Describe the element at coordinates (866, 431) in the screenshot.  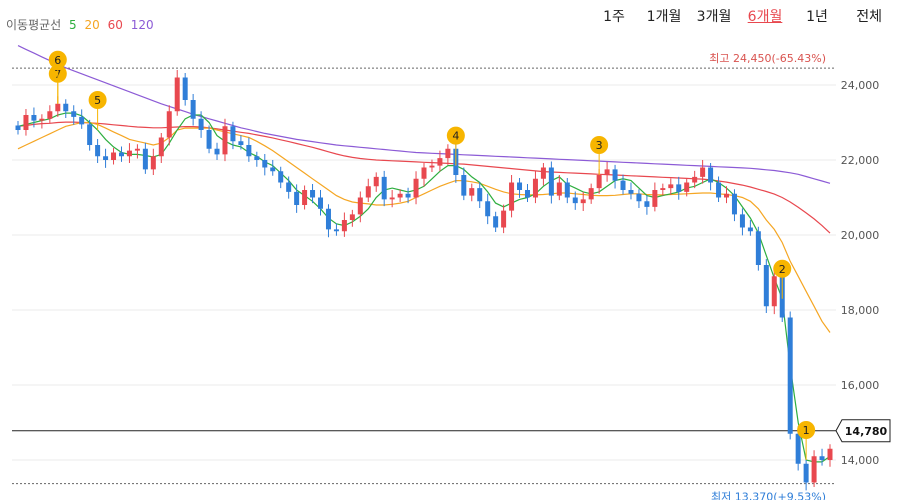
I see `current-price-label: 14,780` at that location.